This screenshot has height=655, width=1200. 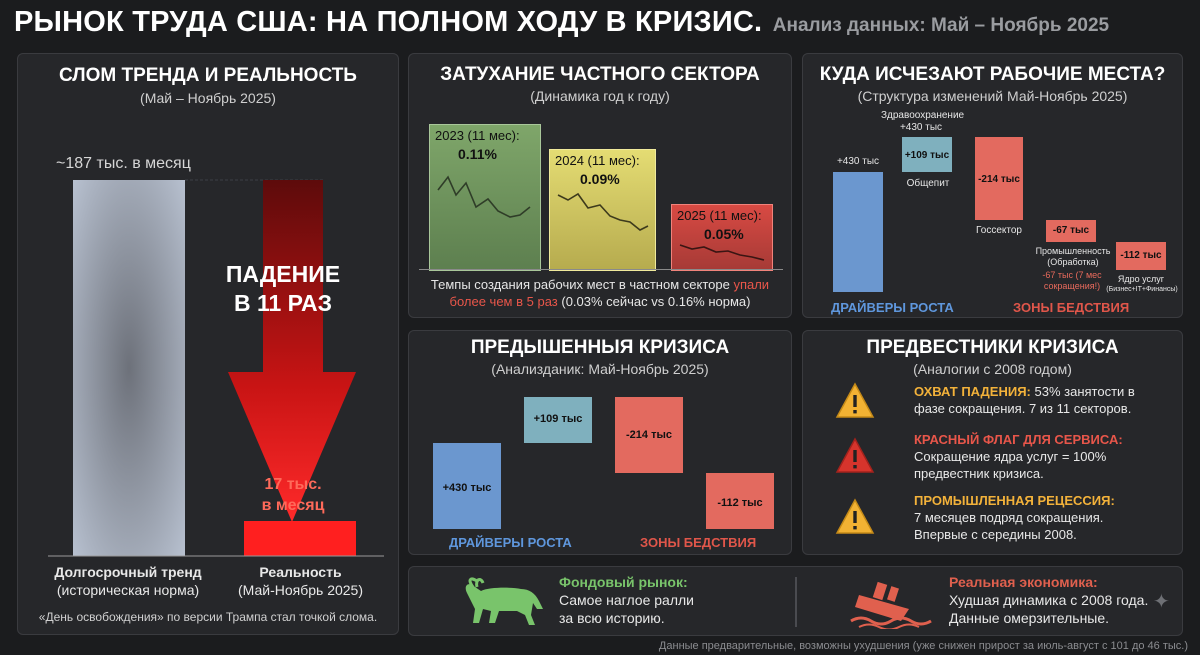 I want to click on trend-bar-label: Долгосрочный тренд (историческая норма), so click(x=128, y=581).